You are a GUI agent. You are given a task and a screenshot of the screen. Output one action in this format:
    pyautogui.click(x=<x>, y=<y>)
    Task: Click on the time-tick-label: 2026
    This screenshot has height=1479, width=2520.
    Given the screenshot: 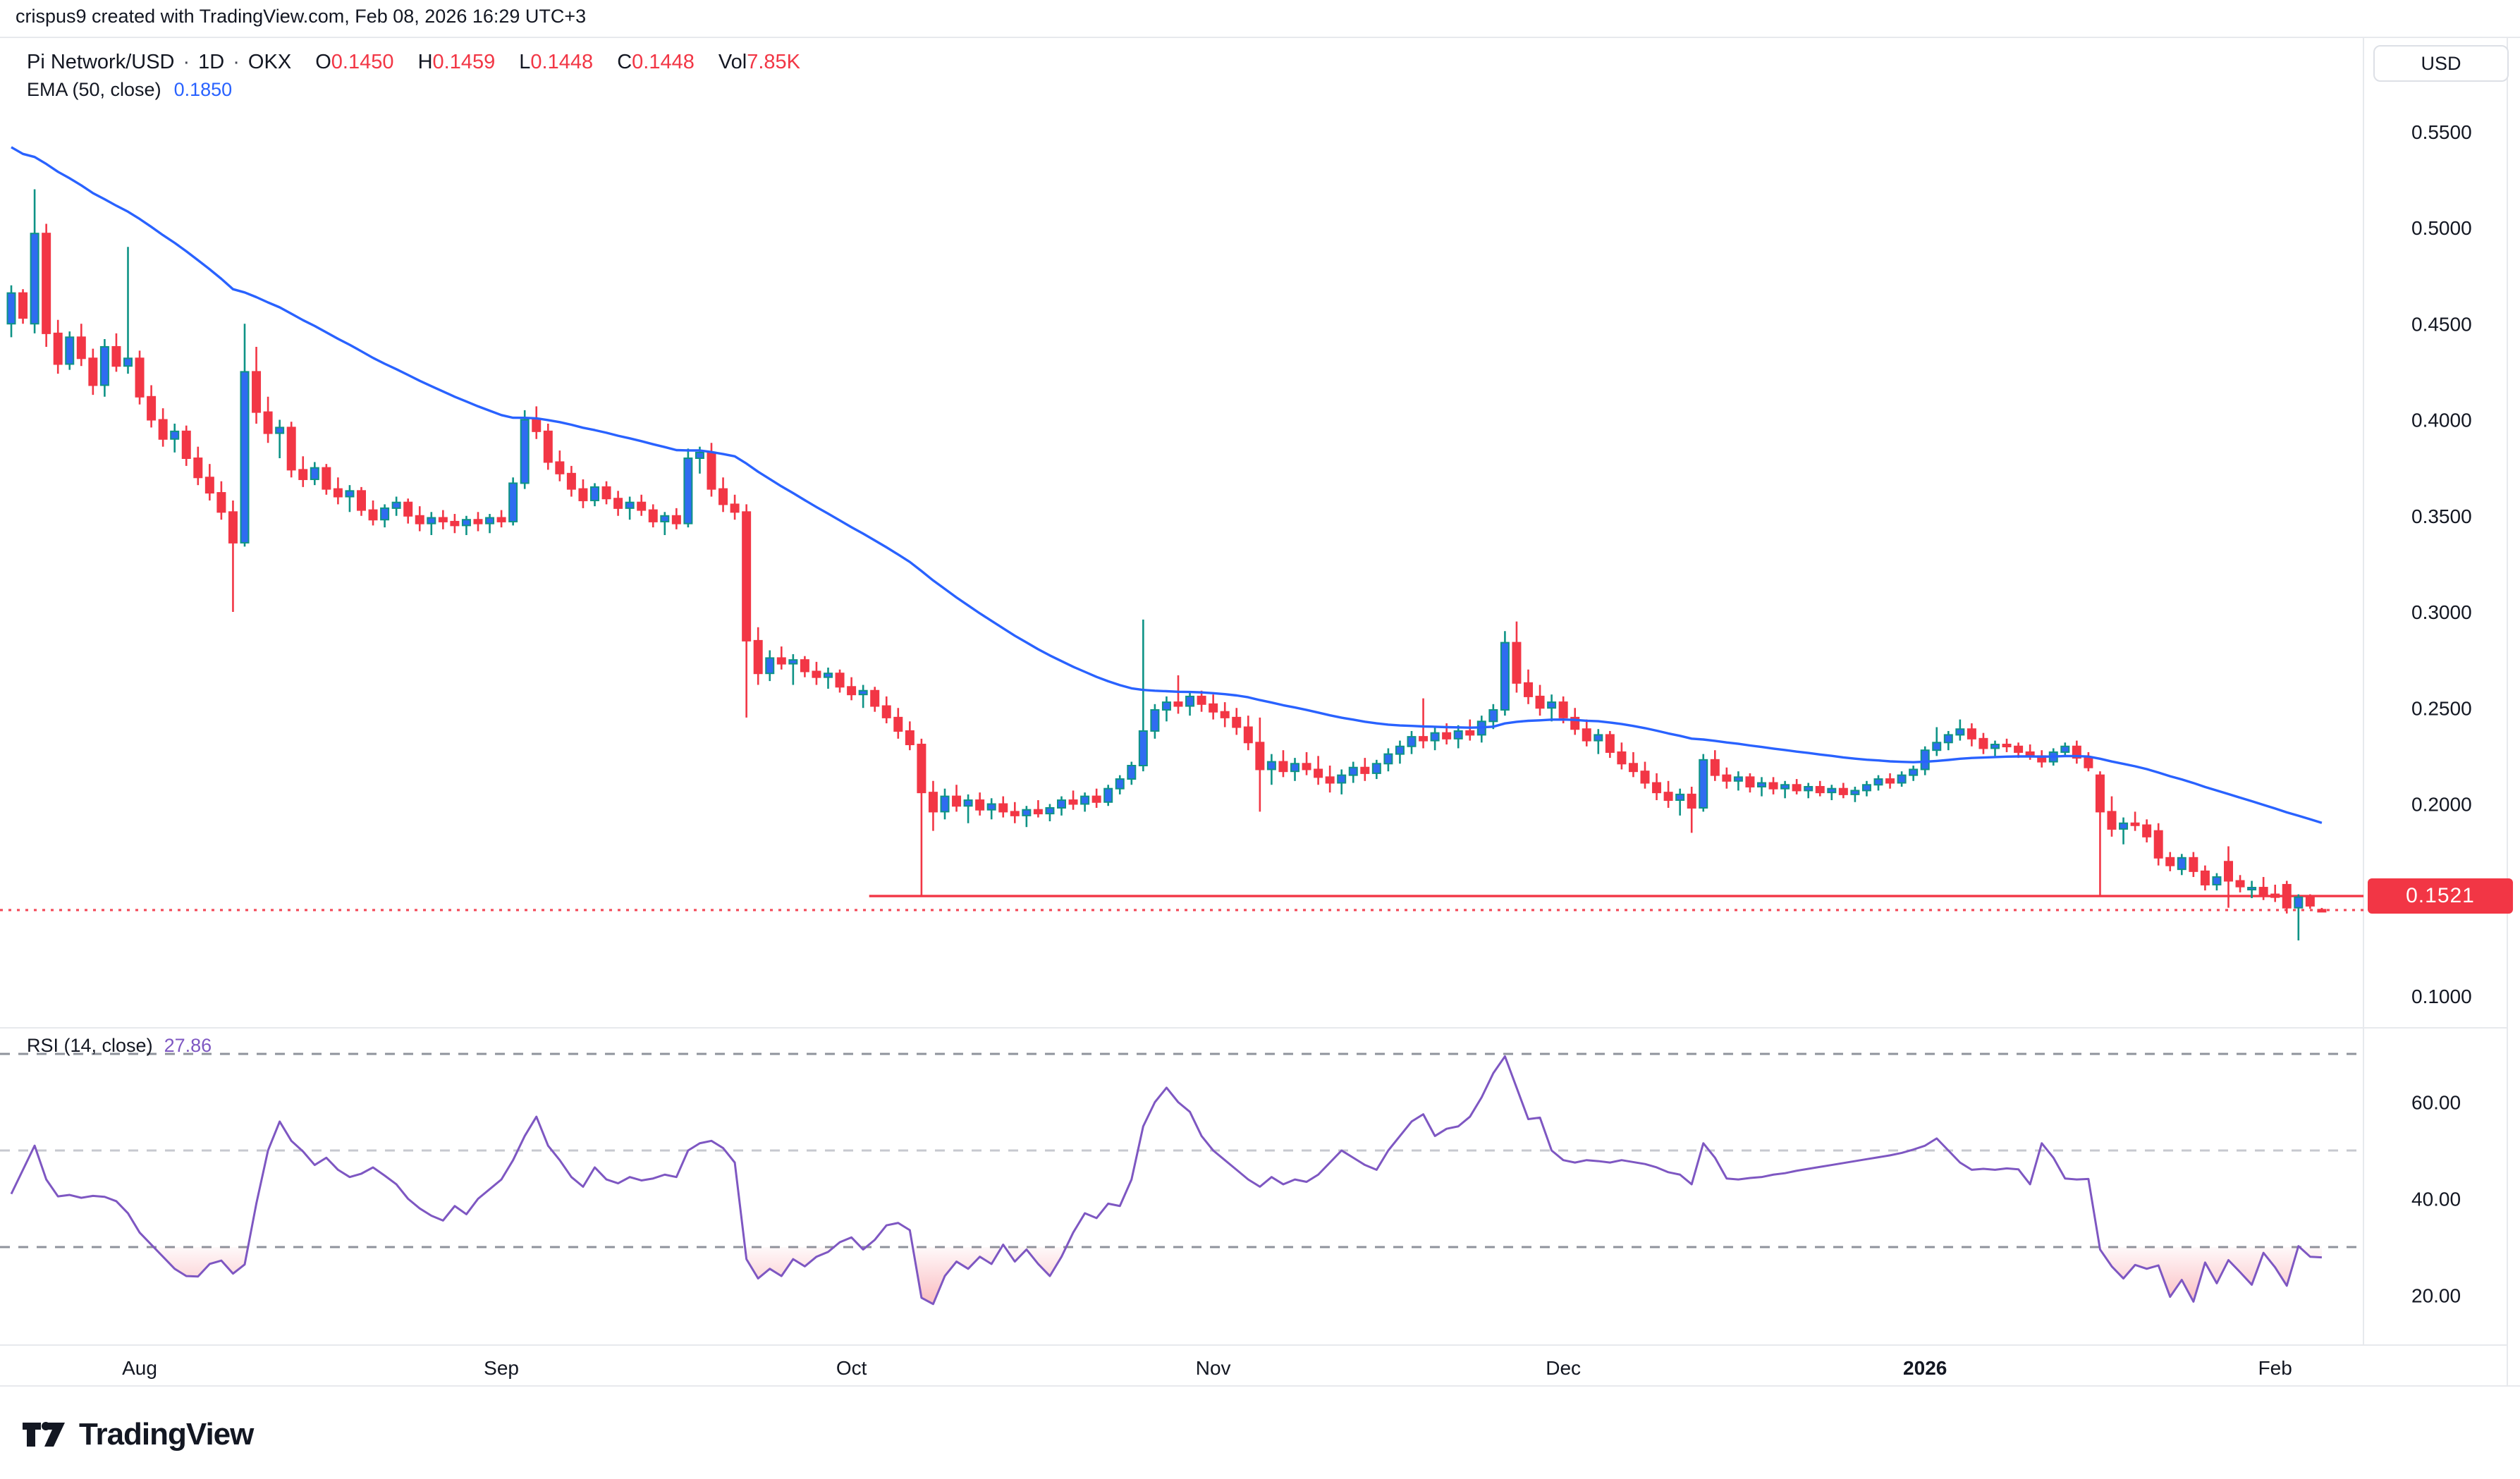 What is the action you would take?
    pyautogui.click(x=1925, y=1368)
    